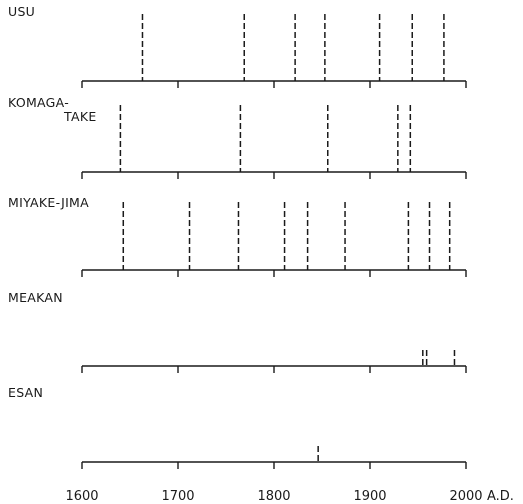 The image size is (523, 504). I want to click on volcano-label: USU, so click(21, 11).